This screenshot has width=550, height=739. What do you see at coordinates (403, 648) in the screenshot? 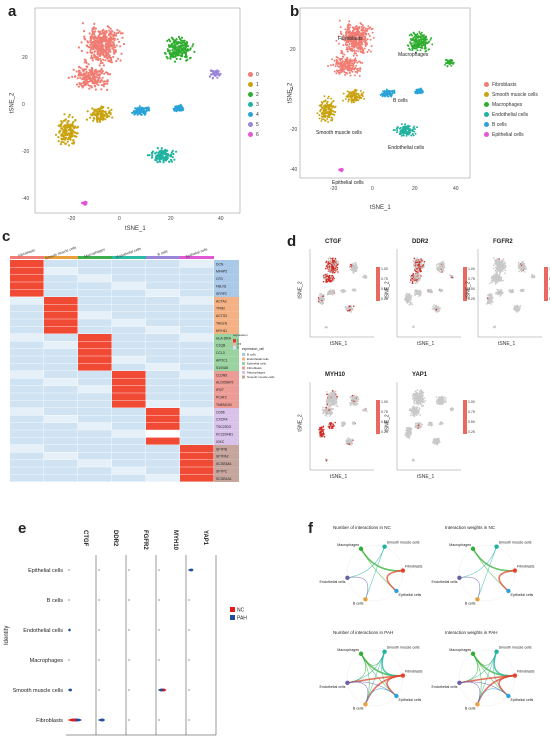
I see `node-label: Smooth muscle cells` at bounding box center [403, 648].